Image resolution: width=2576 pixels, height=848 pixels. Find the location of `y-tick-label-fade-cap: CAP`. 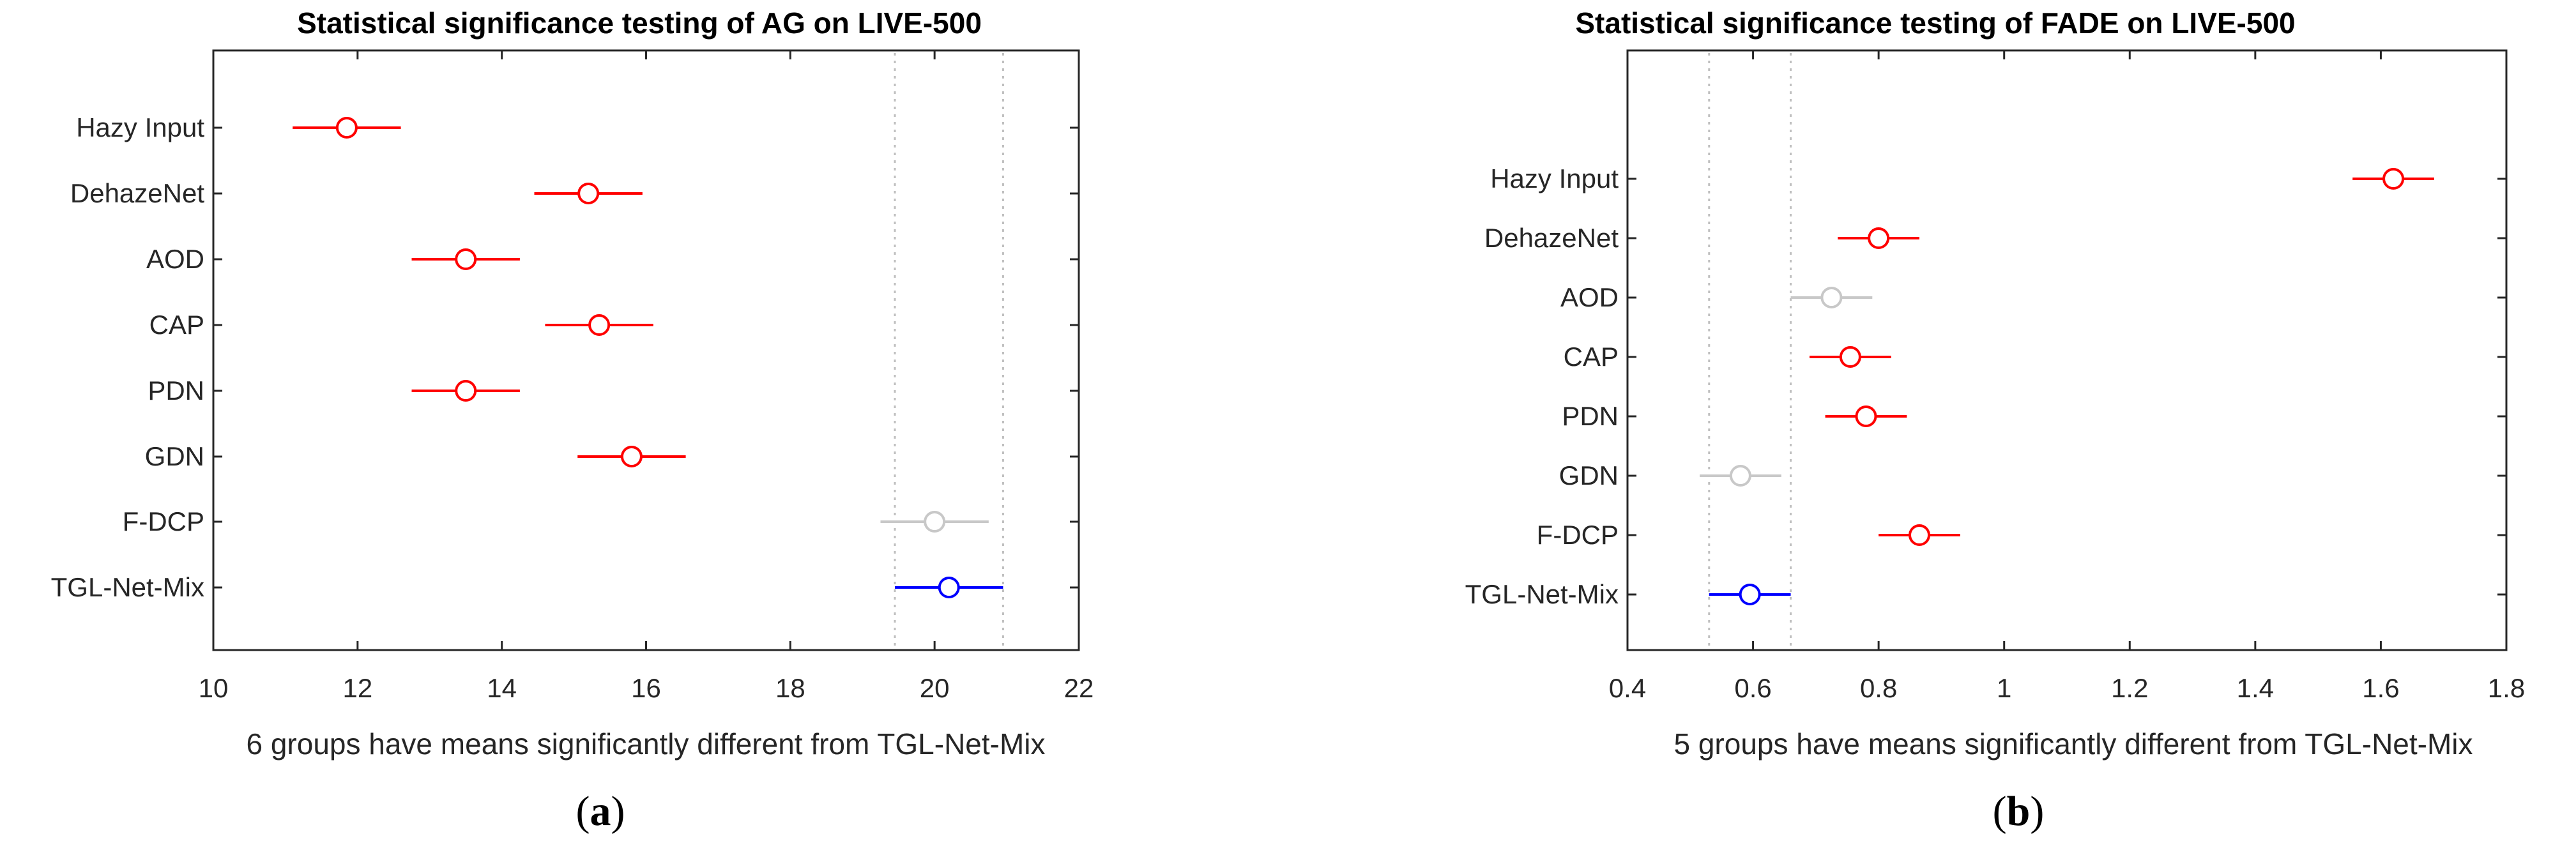

y-tick-label-fade-cap: CAP is located at coordinates (1591, 357).